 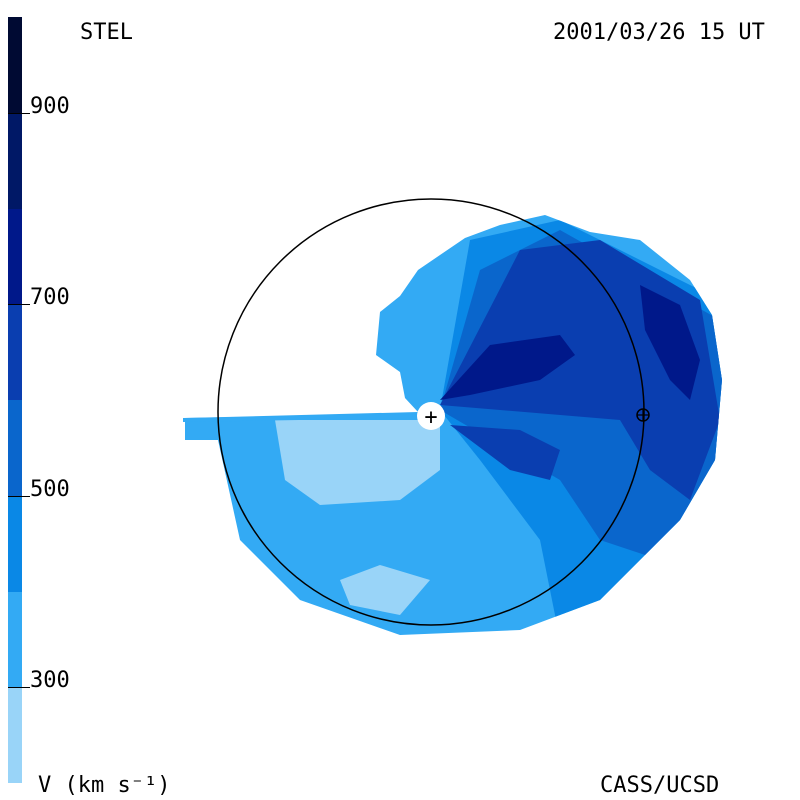 I want to click on colorbar-tick-label: 500, so click(x=50, y=489).